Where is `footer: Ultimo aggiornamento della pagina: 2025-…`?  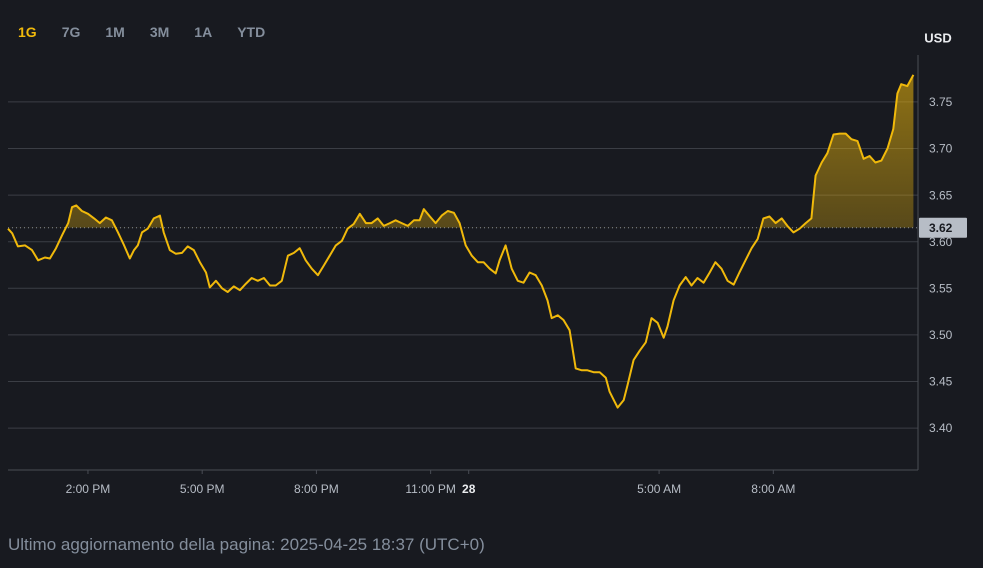 footer: Ultimo aggiornamento della pagina: 2025-… is located at coordinates (246, 544).